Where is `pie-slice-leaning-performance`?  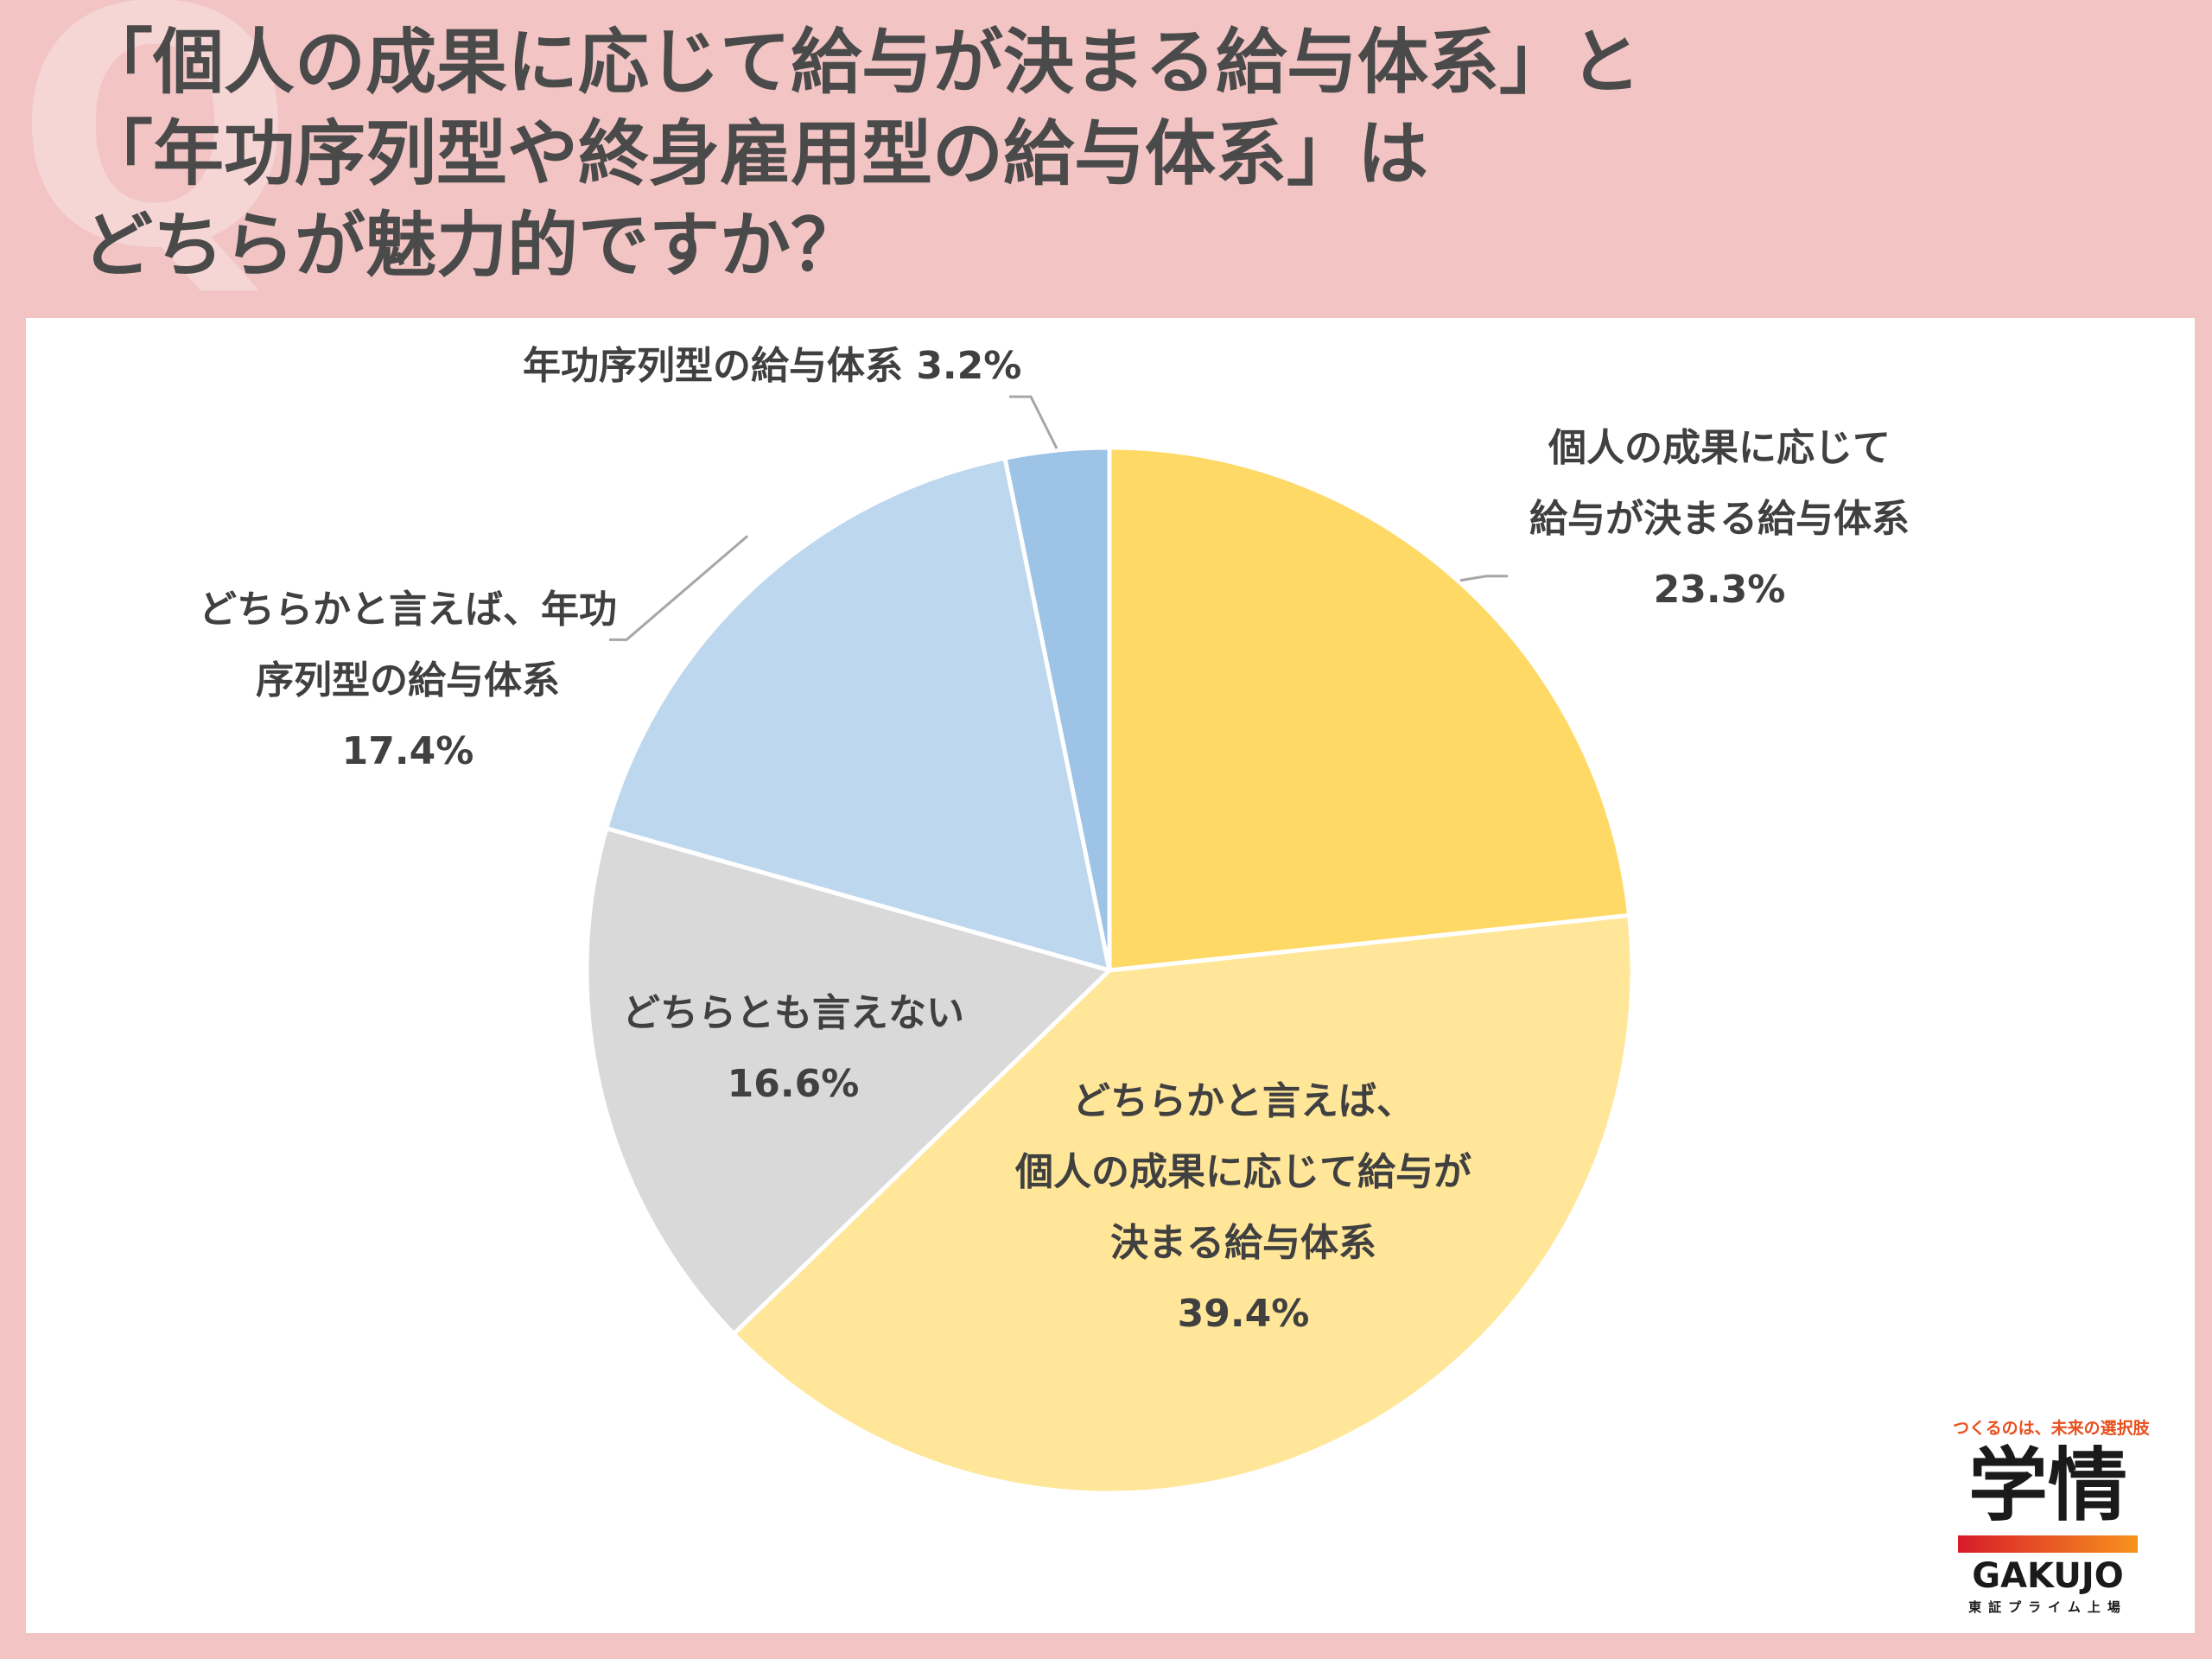 pie-slice-leaning-performance is located at coordinates (1183, 1204).